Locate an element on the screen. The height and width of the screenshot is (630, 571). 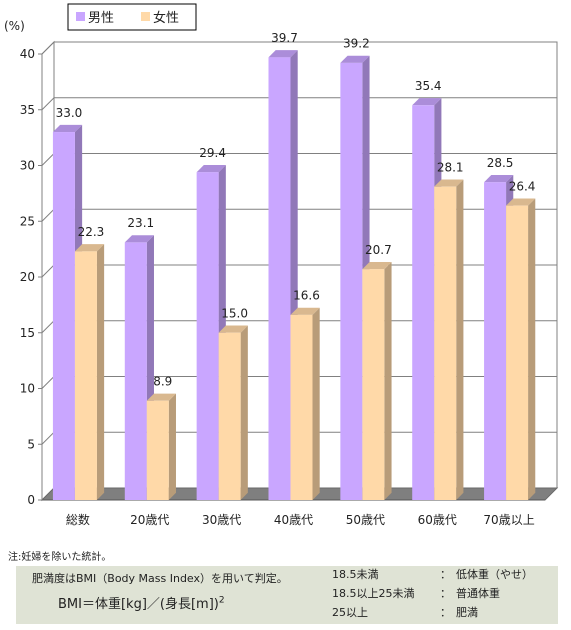
bmi-formula-exponent: 2 is located at coordinates (221, 600).